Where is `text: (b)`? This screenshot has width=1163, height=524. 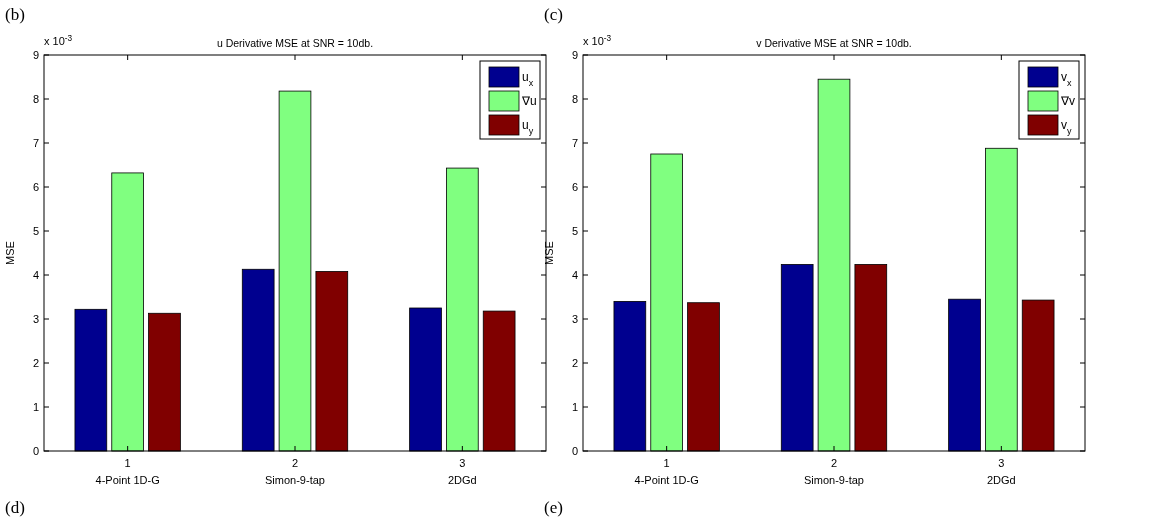
text: (b) is located at coordinates (15, 14).